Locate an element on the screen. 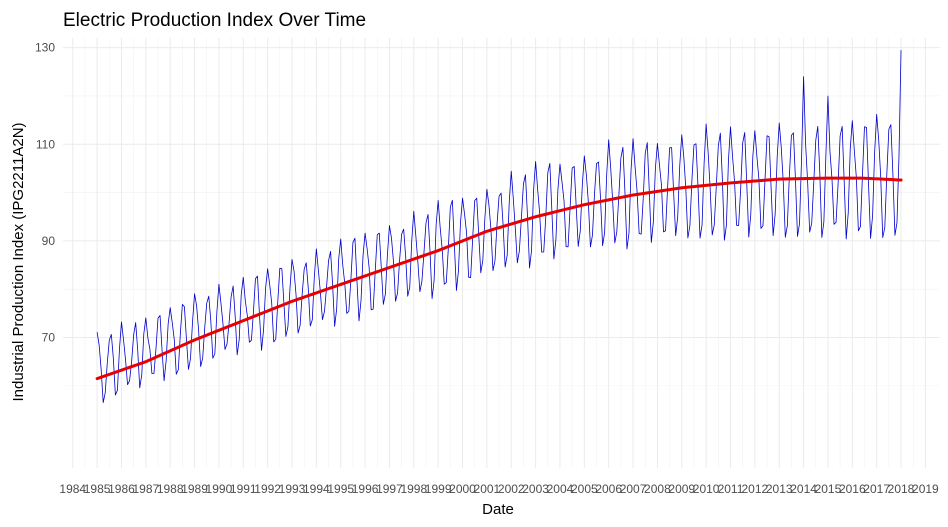 The height and width of the screenshot is (527, 948). y-axis-title: Industrial Production Index (IPG2211A2N) is located at coordinates (18, 261).